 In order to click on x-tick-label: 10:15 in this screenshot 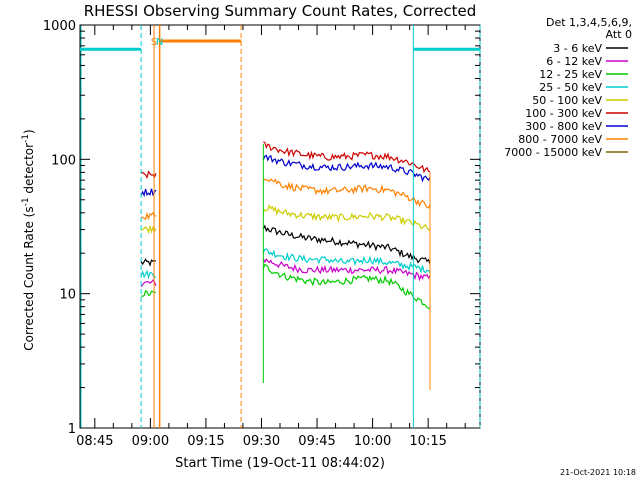, I will do `click(427, 441)`.